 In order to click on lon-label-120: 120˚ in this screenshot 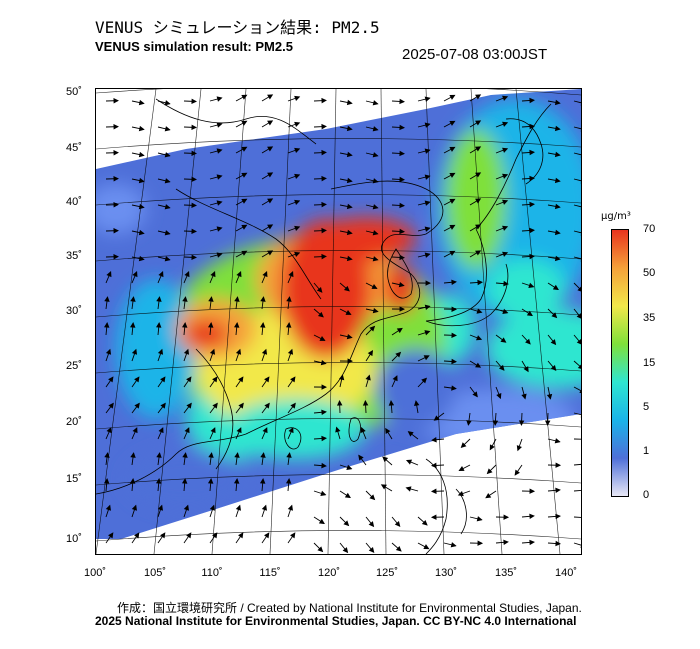, I will do `click(329, 573)`.